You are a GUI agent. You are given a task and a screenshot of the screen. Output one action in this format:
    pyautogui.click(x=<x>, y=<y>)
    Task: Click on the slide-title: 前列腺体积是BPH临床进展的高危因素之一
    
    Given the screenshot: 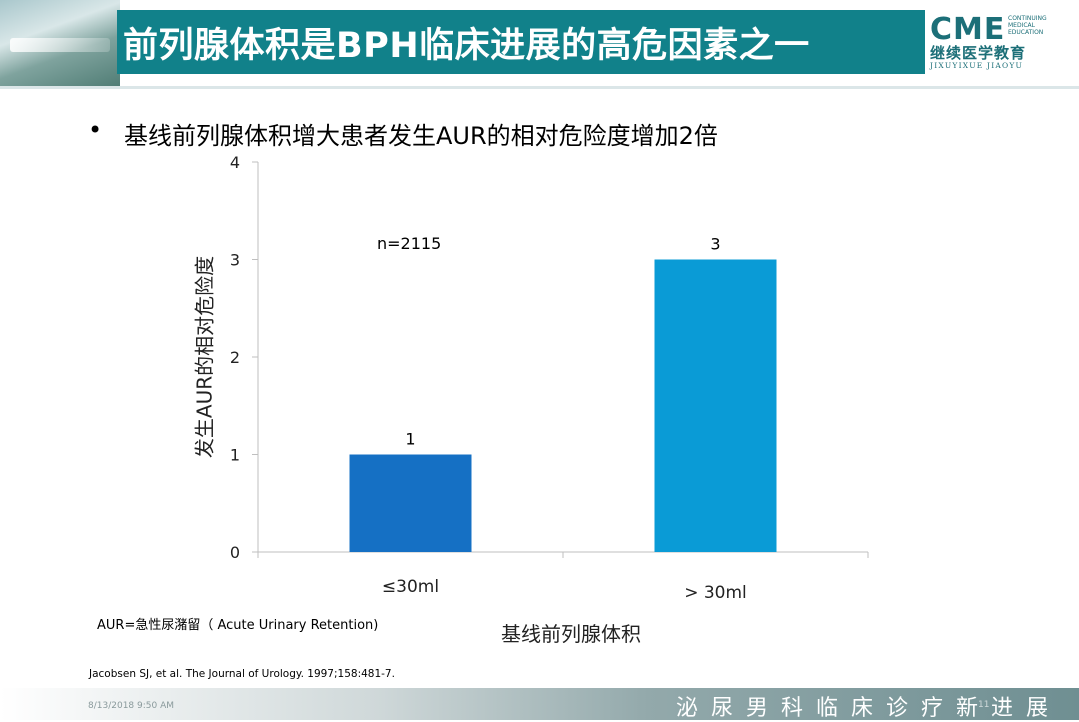 What is the action you would take?
    pyautogui.click(x=466, y=45)
    